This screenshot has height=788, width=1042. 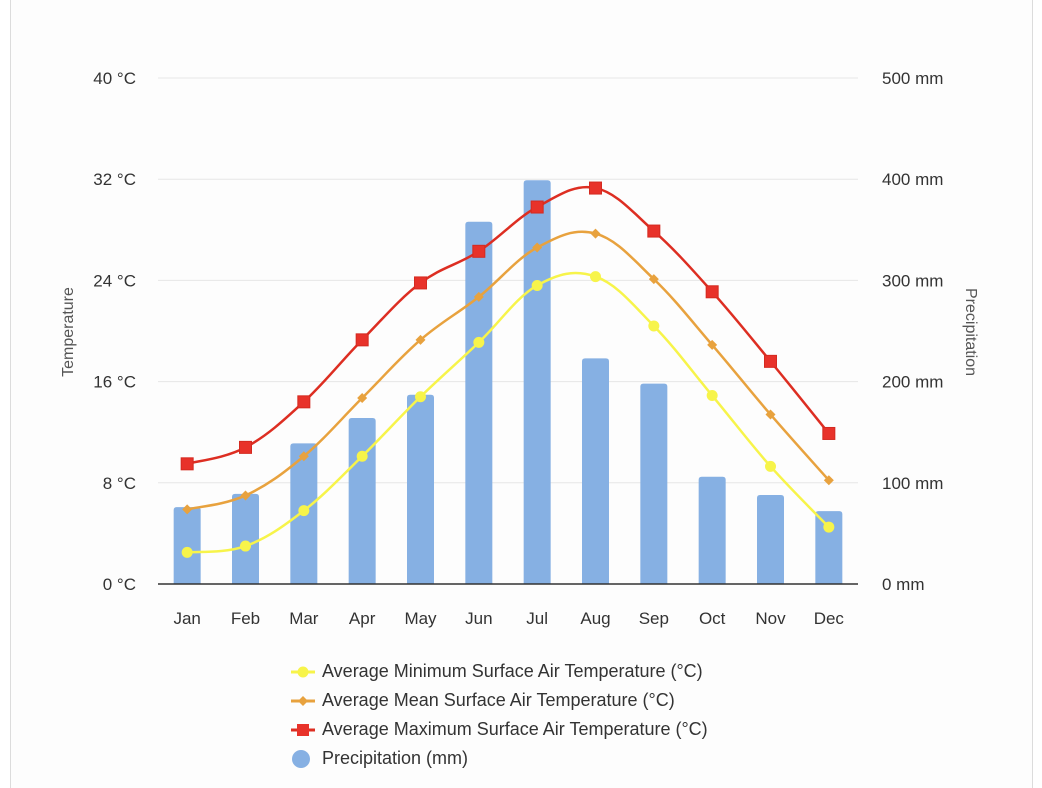 I want to click on x-tick-label: Mar, so click(x=304, y=618).